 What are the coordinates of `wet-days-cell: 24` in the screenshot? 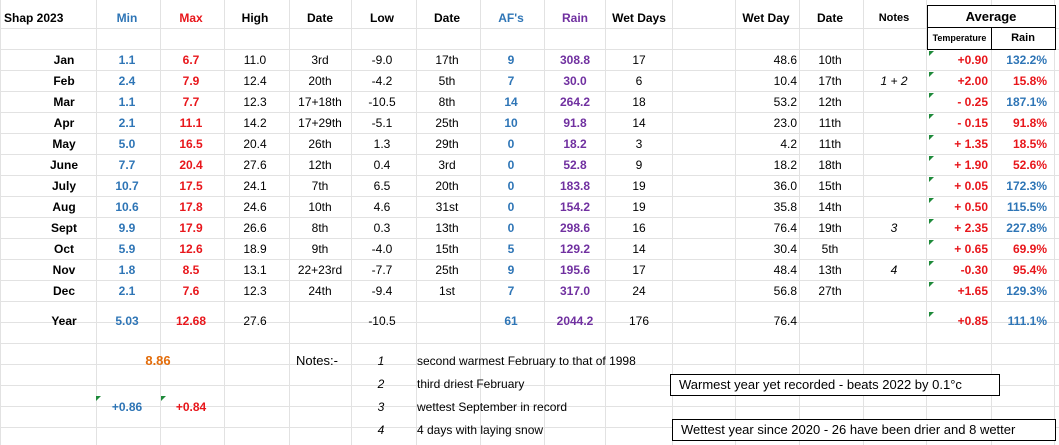 It's located at (639, 291).